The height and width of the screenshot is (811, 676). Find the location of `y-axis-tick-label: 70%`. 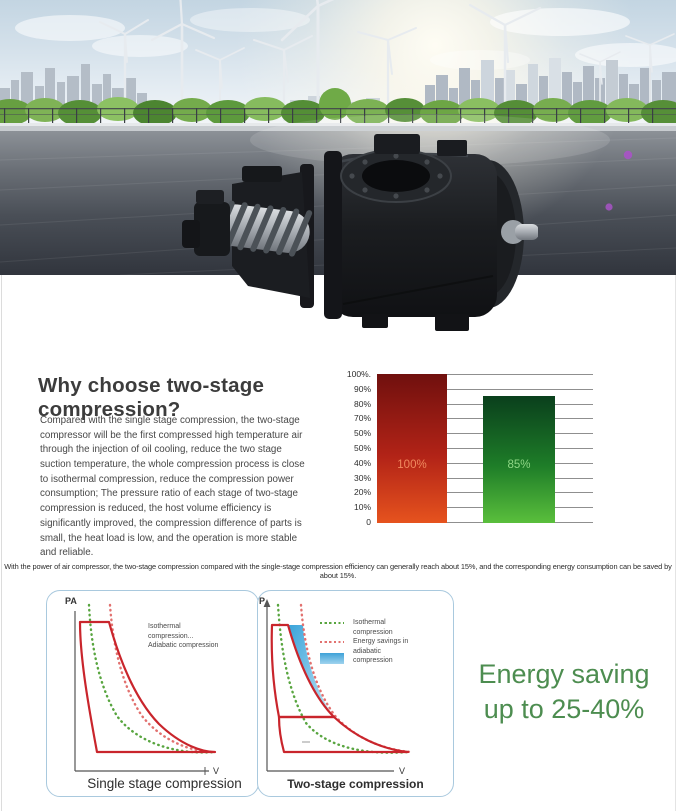

y-axis-tick-label: 70% is located at coordinates (362, 418).